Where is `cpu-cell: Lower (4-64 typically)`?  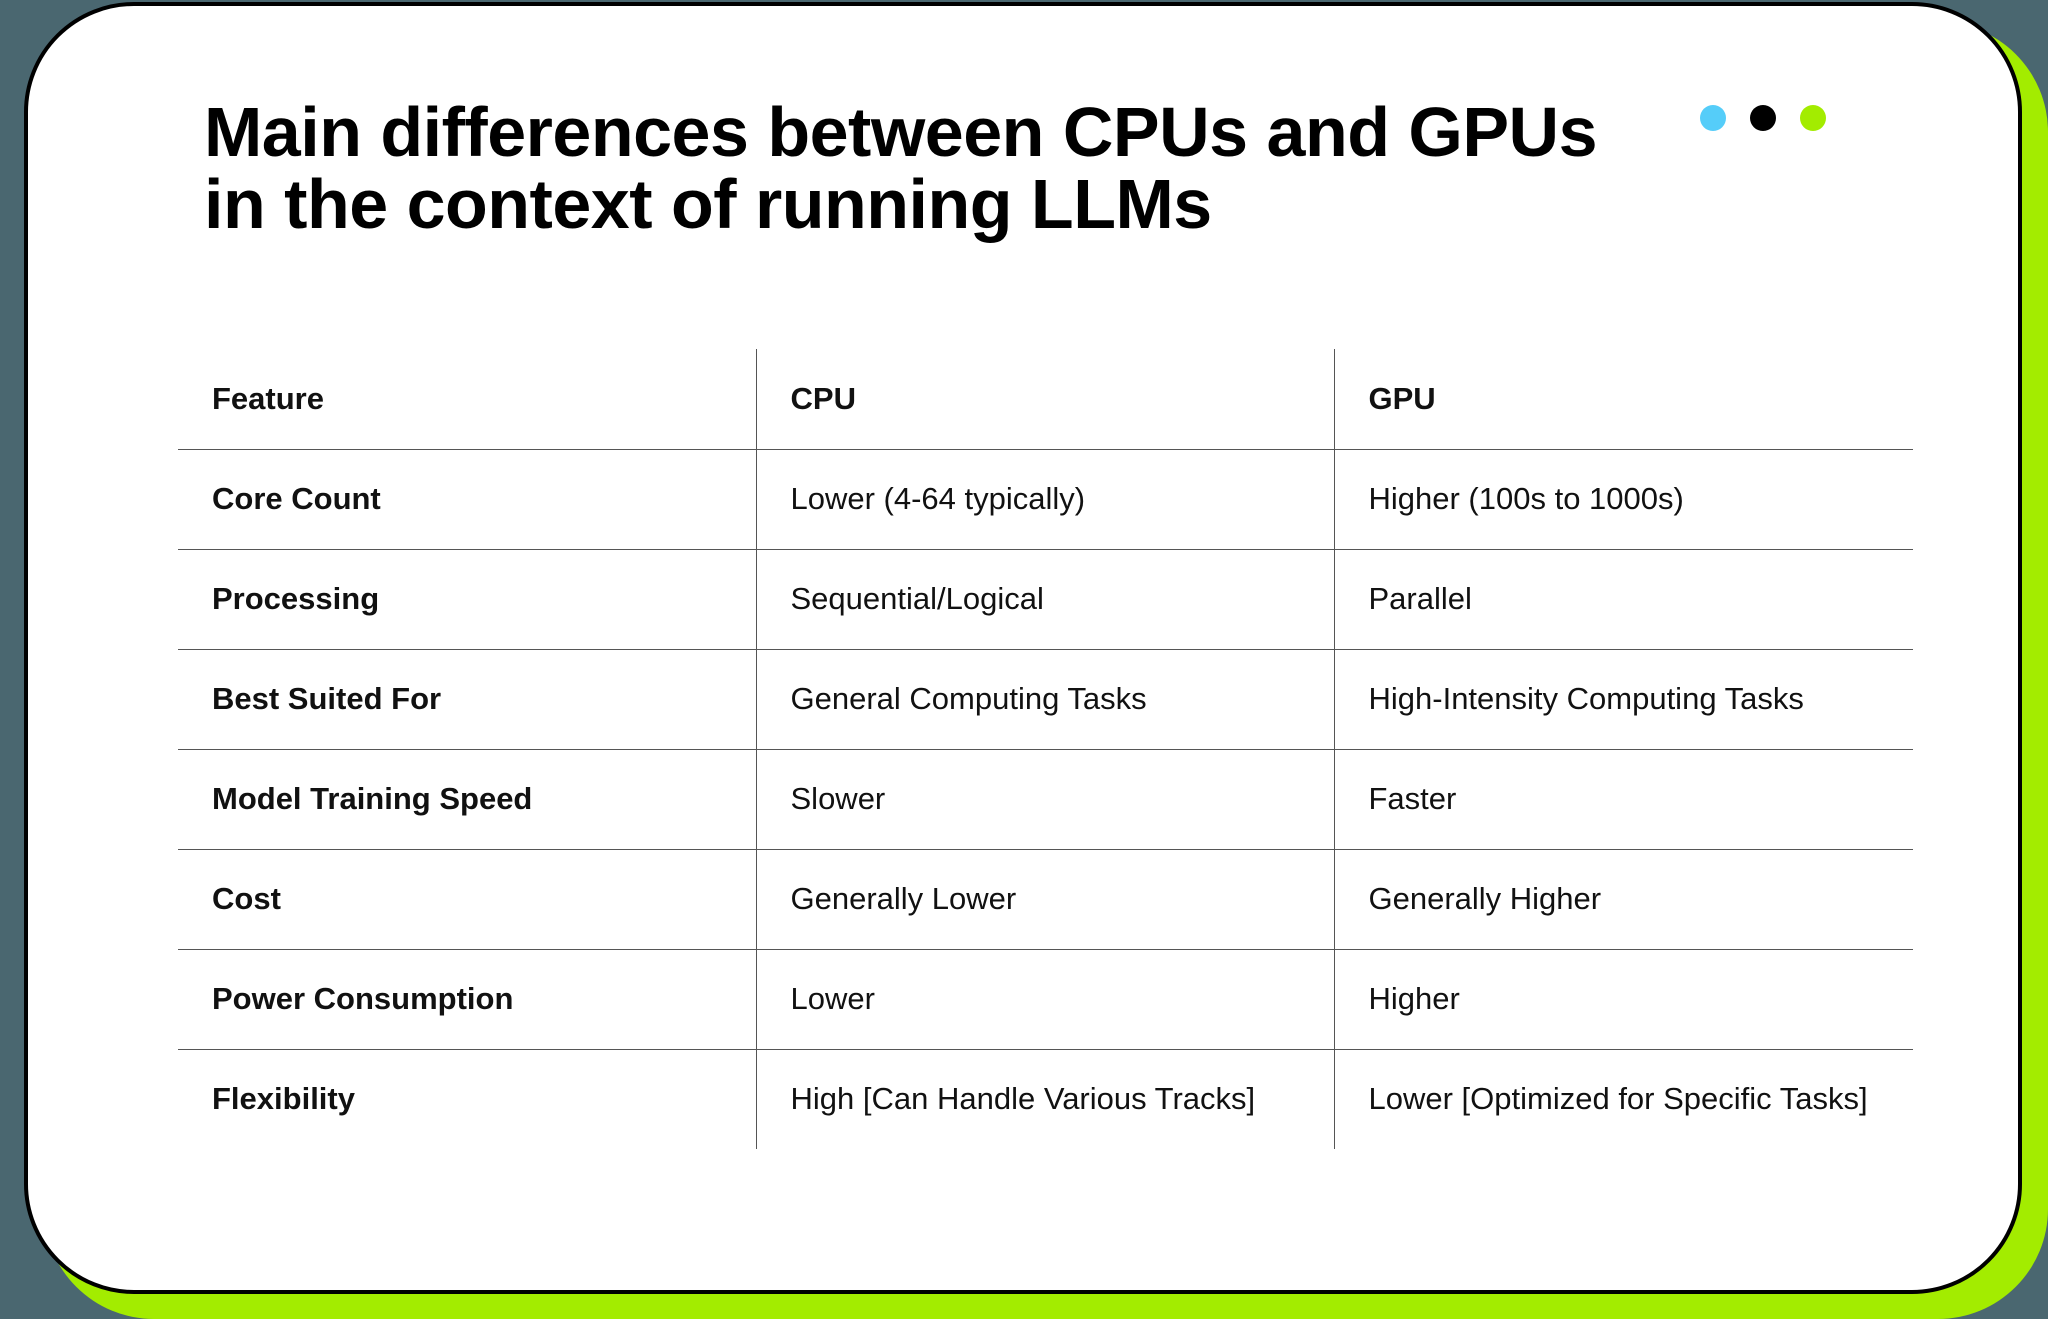 cpu-cell: Lower (4-64 typically) is located at coordinates (1044, 498).